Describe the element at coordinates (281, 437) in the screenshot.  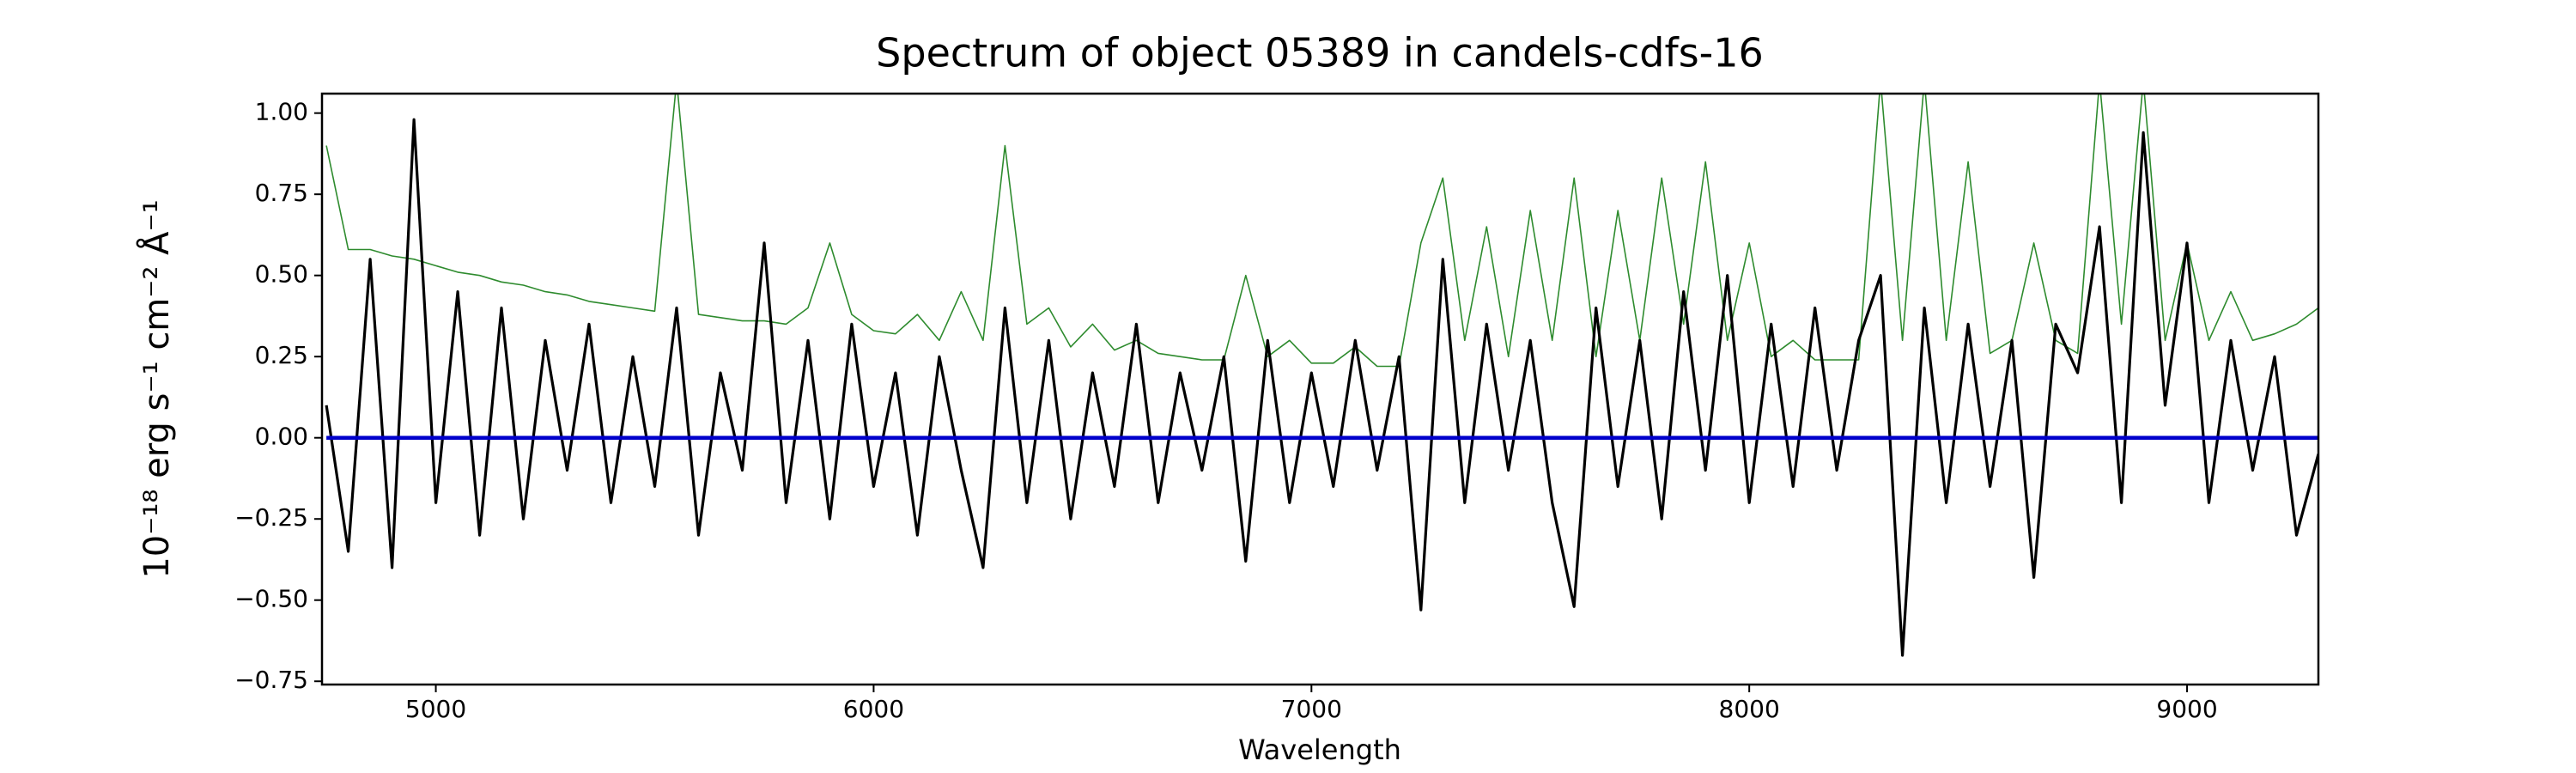
I see `y-tick-label: 0.00` at that location.